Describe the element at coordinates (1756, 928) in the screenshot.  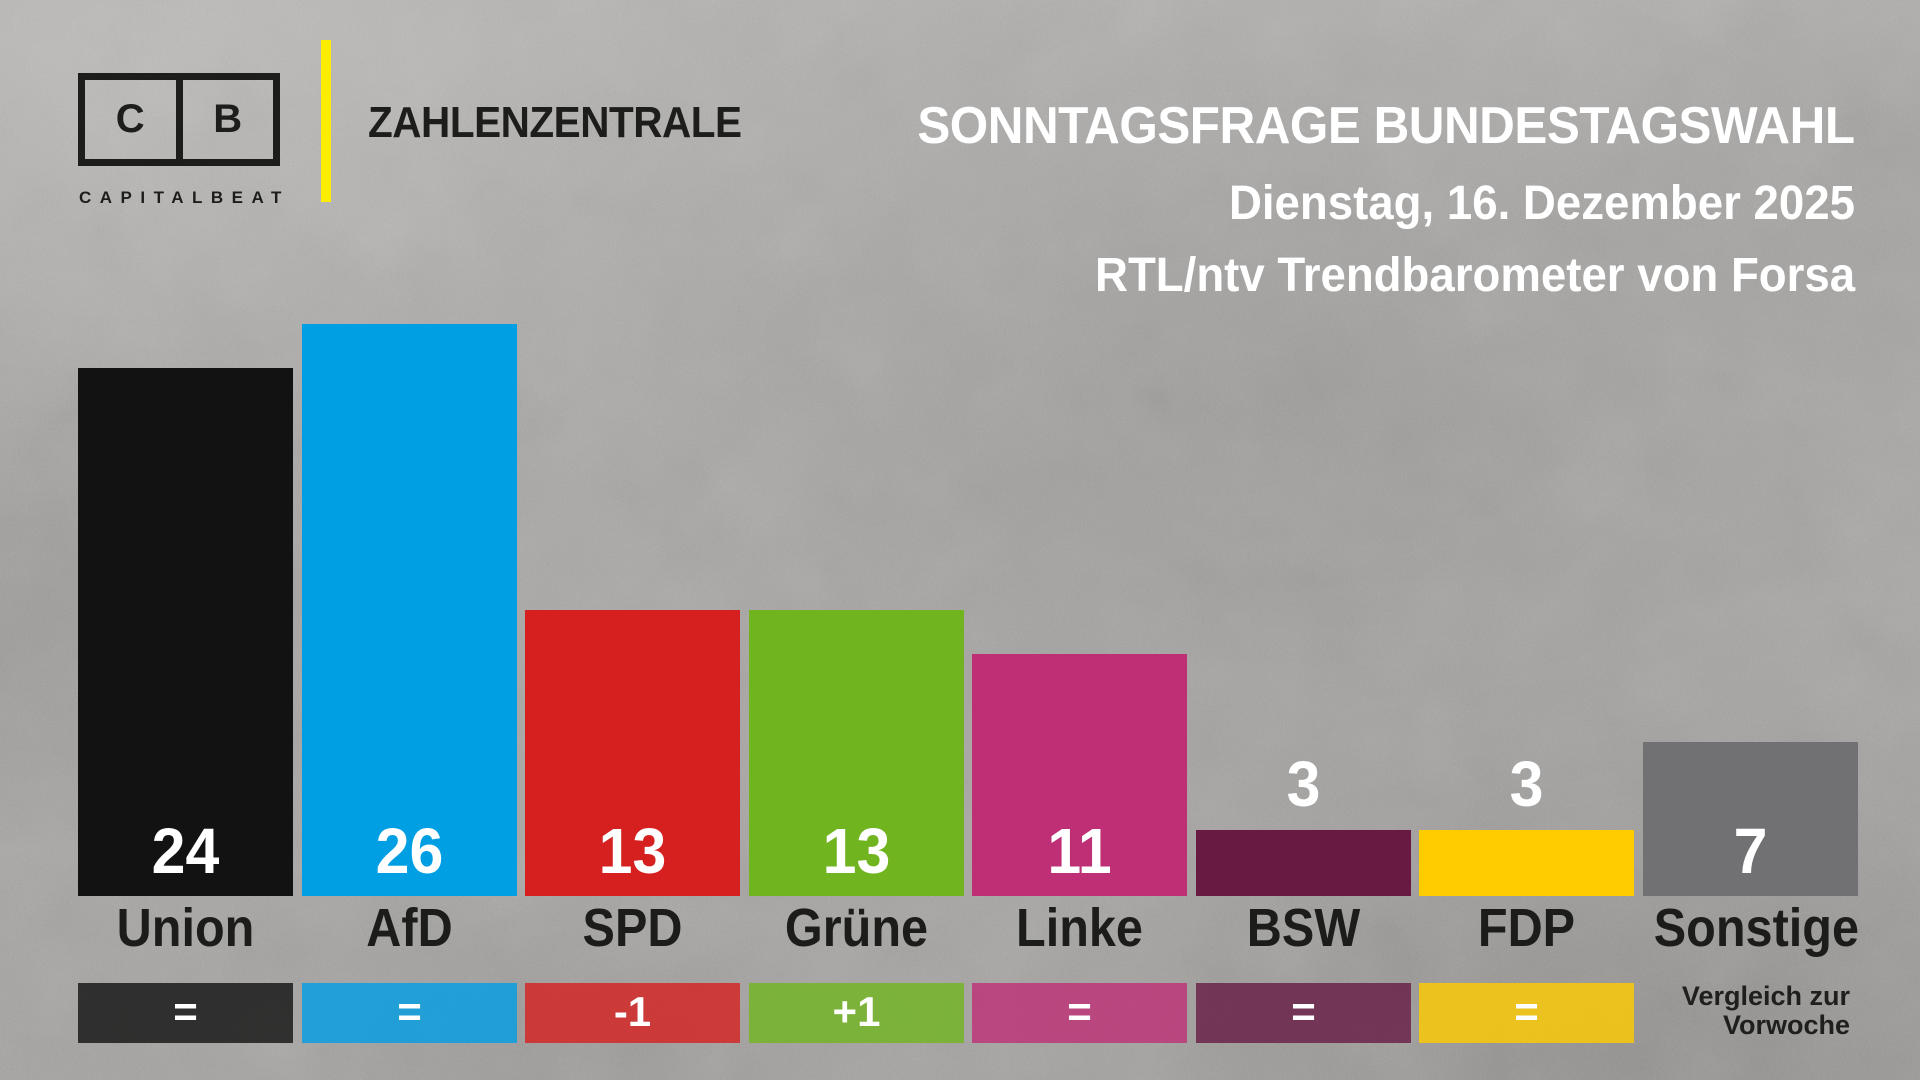
I see `category-label-sonstige: Sonstige` at that location.